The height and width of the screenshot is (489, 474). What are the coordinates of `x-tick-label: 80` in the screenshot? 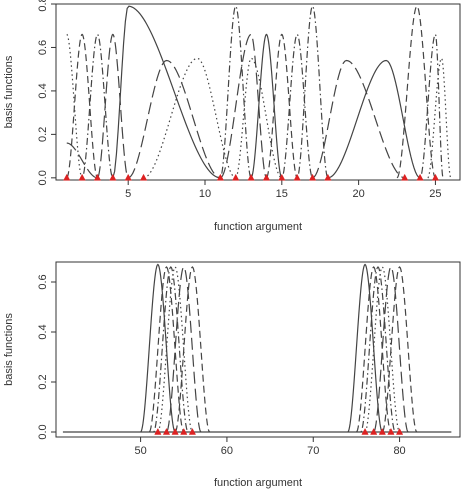 It's located at (399, 451).